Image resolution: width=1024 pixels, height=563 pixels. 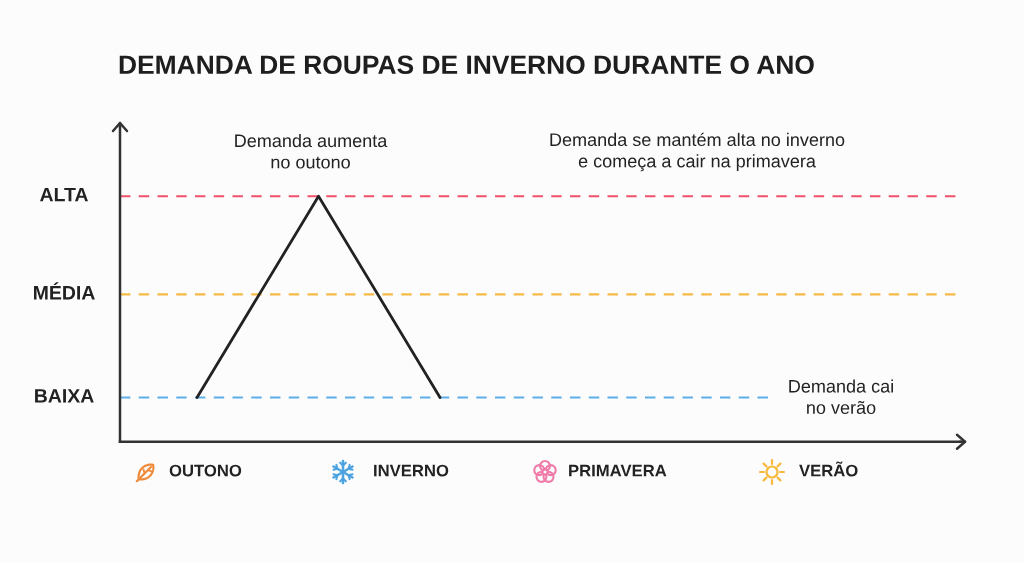 I want to click on text: Demanda se mantém alta no inverno e começa a cair na primavera, so click(x=697, y=152).